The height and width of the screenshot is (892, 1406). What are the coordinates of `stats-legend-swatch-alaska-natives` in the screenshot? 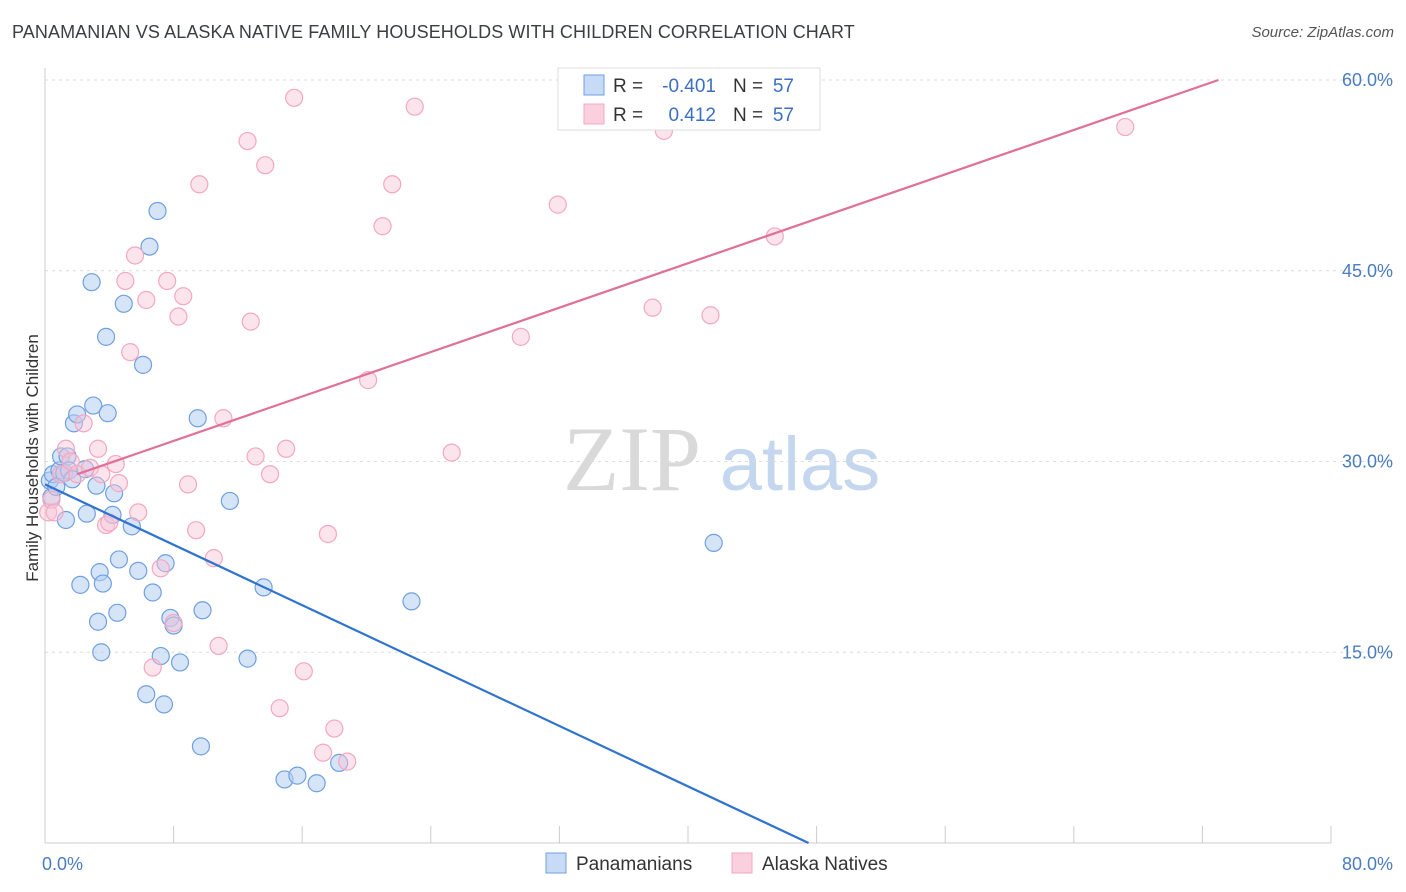 It's located at (594, 114).